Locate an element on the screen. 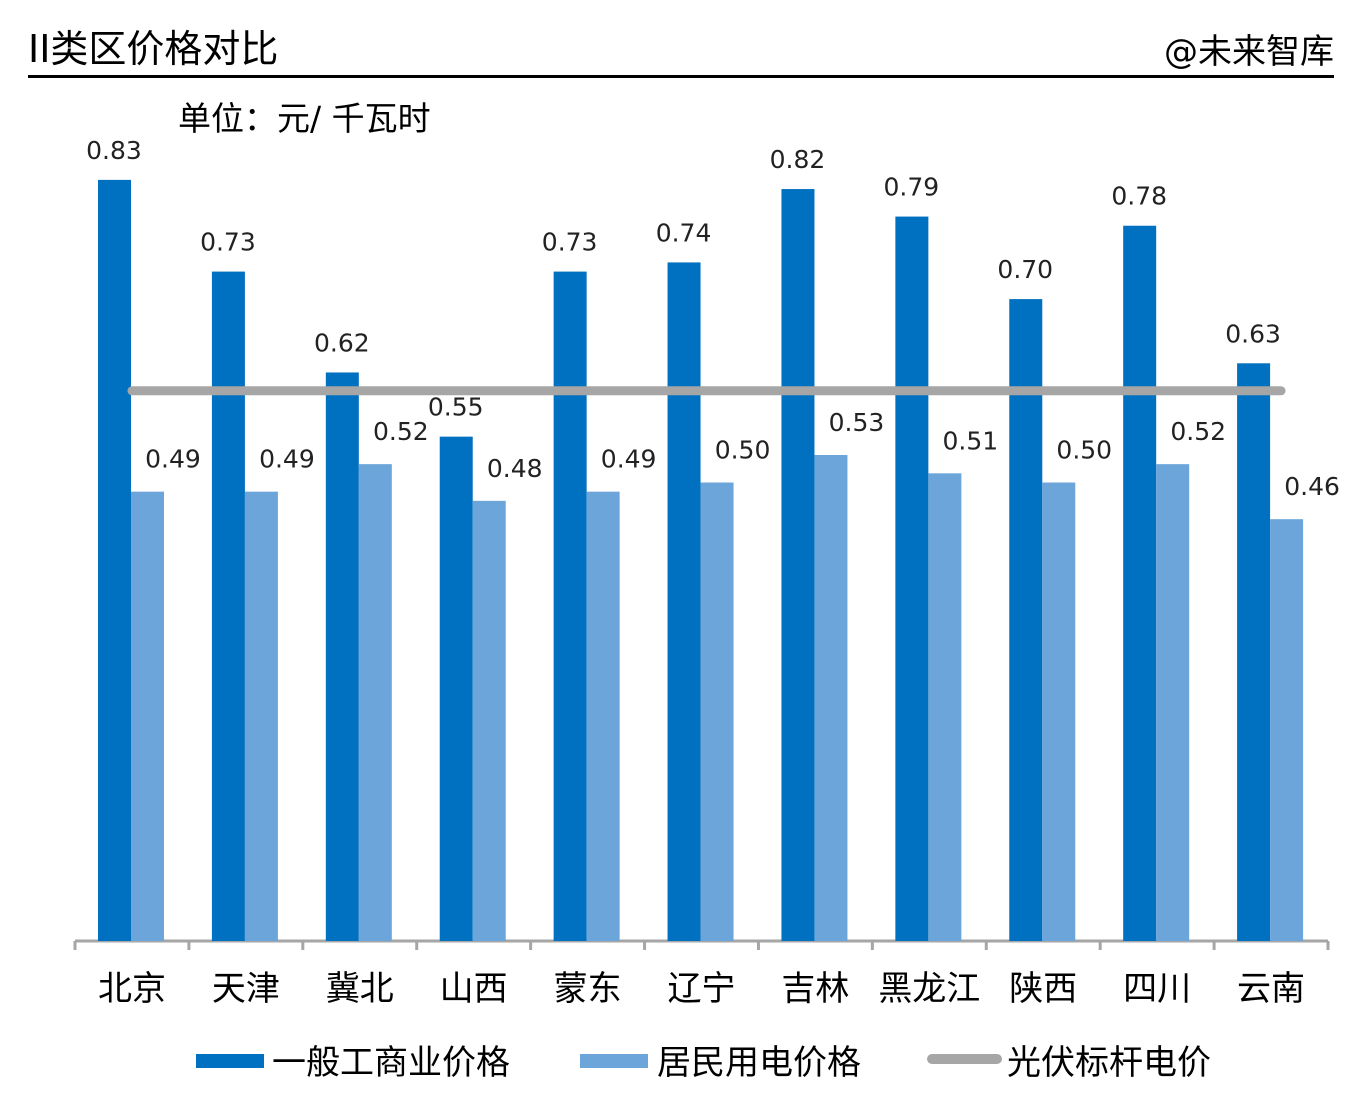 This screenshot has height=1112, width=1368. legend-label-commercial: 一般工商业价格 is located at coordinates (391, 1063).